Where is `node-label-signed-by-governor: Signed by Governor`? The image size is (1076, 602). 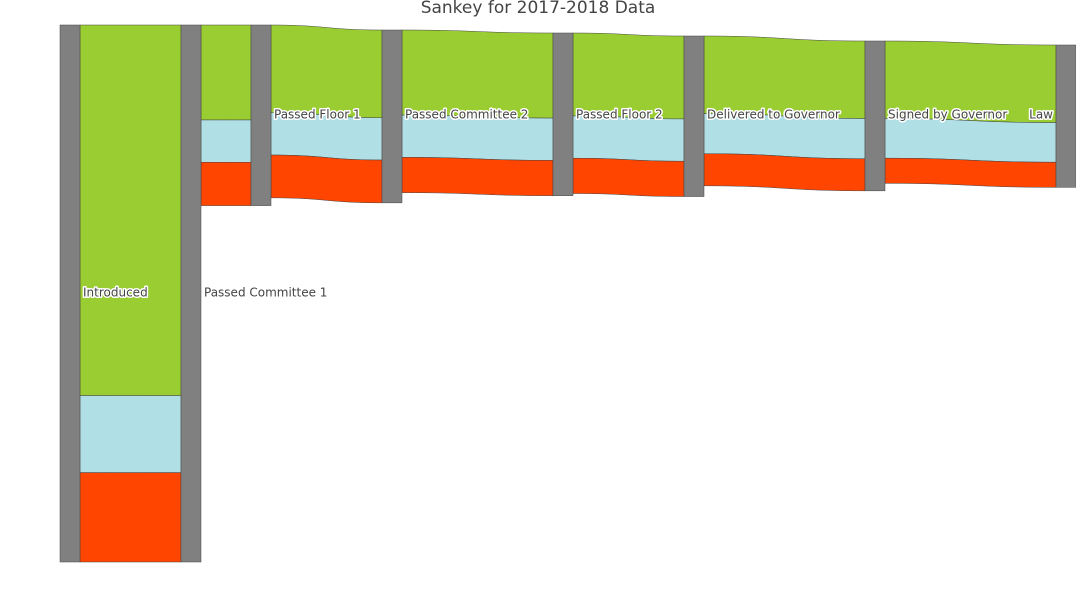 node-label-signed-by-governor: Signed by Governor is located at coordinates (947, 115).